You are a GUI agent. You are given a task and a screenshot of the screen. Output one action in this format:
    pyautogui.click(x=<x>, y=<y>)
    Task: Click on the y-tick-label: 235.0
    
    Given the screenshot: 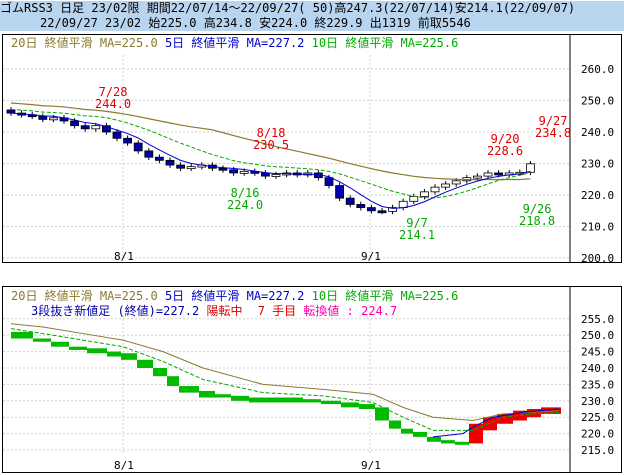 What is the action you would take?
    pyautogui.click(x=597, y=384)
    